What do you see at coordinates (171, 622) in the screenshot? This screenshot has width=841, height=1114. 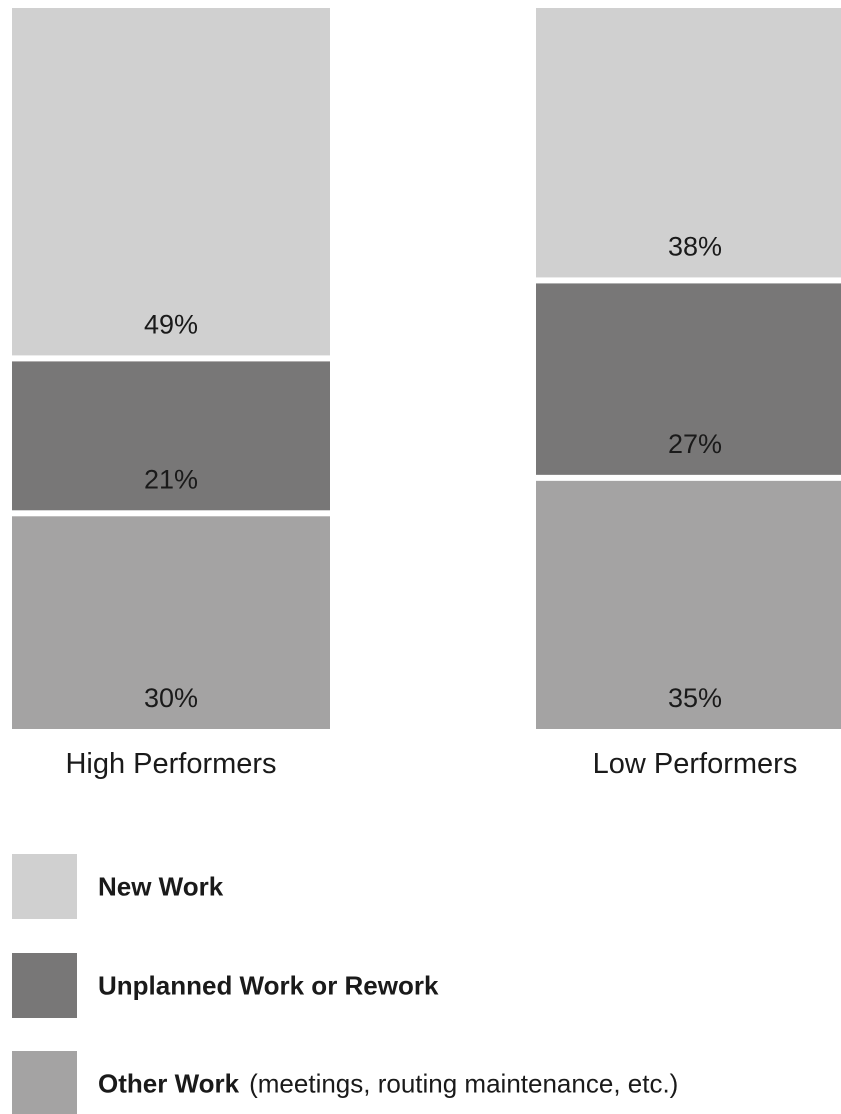 I see `bar-segment-other-work-high` at bounding box center [171, 622].